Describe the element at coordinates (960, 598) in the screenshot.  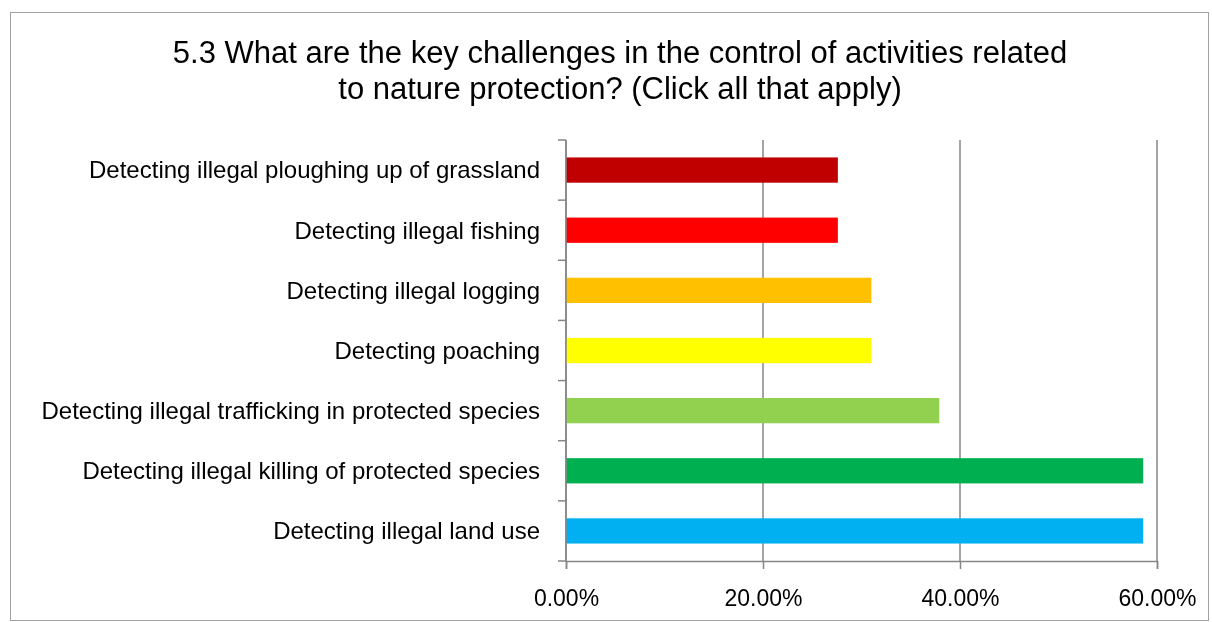
I see `x-tick-label: 40.00%` at that location.